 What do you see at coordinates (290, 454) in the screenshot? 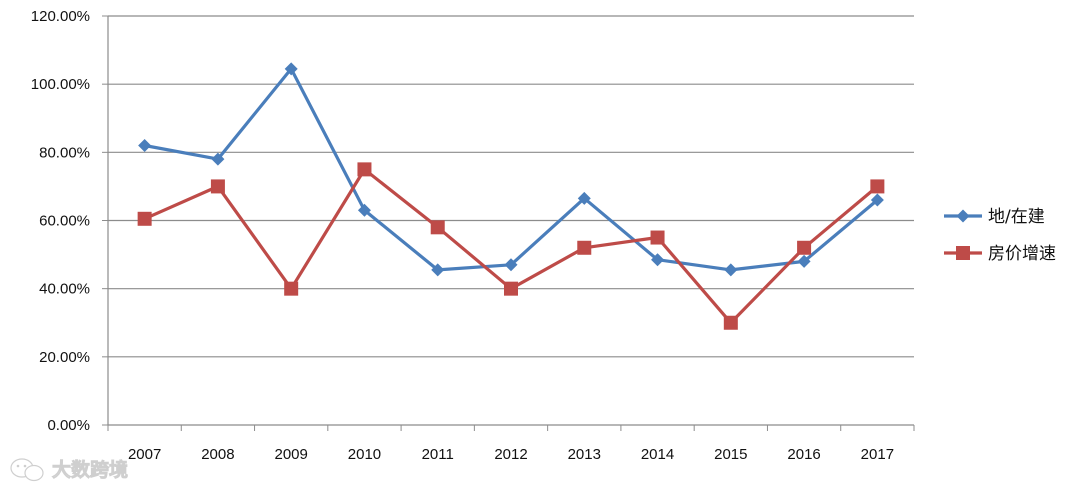
I see `x-tick-label: 2009` at bounding box center [290, 454].